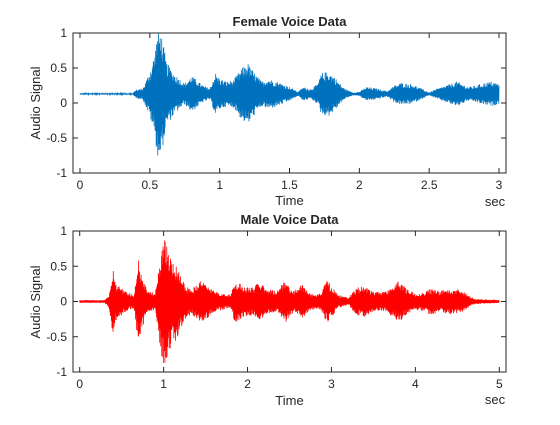 This screenshot has height=425, width=560. Describe the element at coordinates (429, 185) in the screenshot. I see `x-tick-label: 2.5` at that location.